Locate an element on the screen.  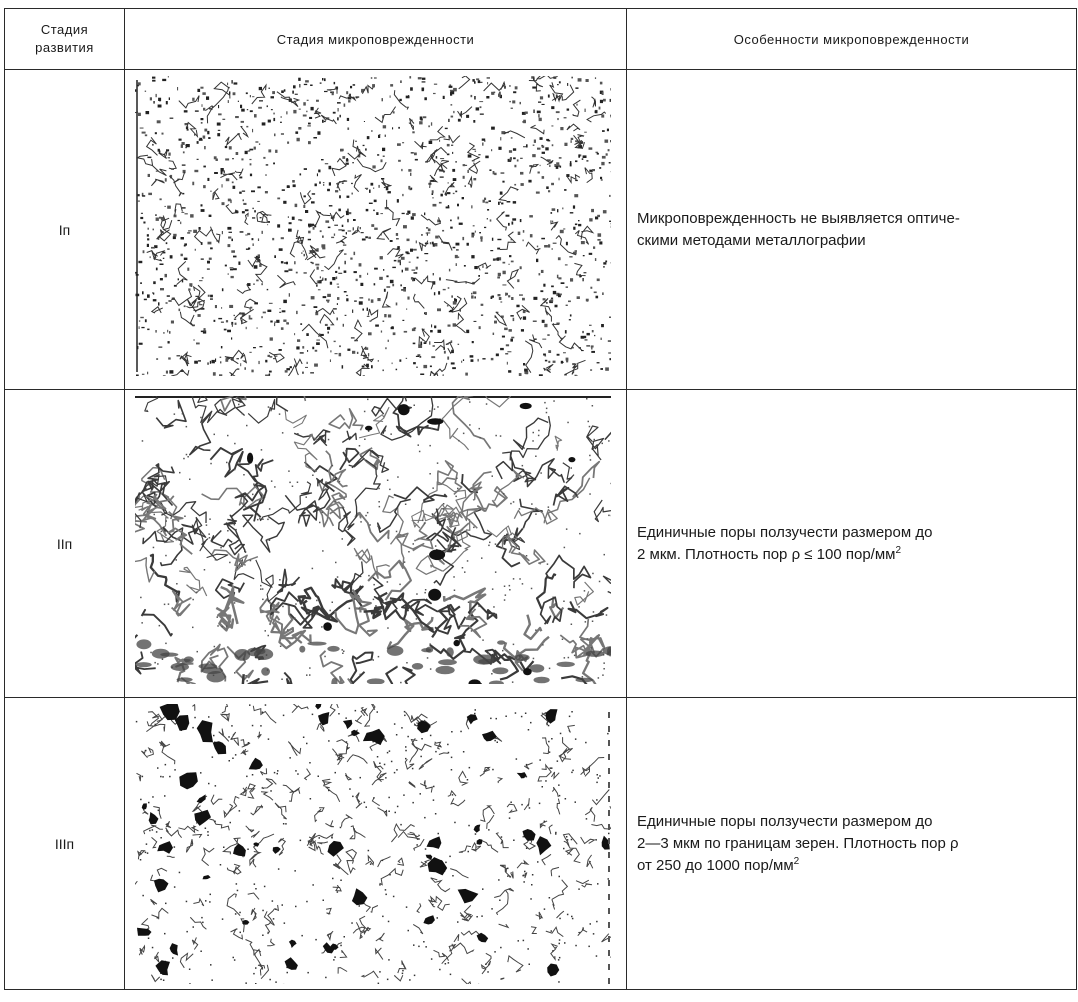
stage-cell: IIп is located at coordinates (64, 543).